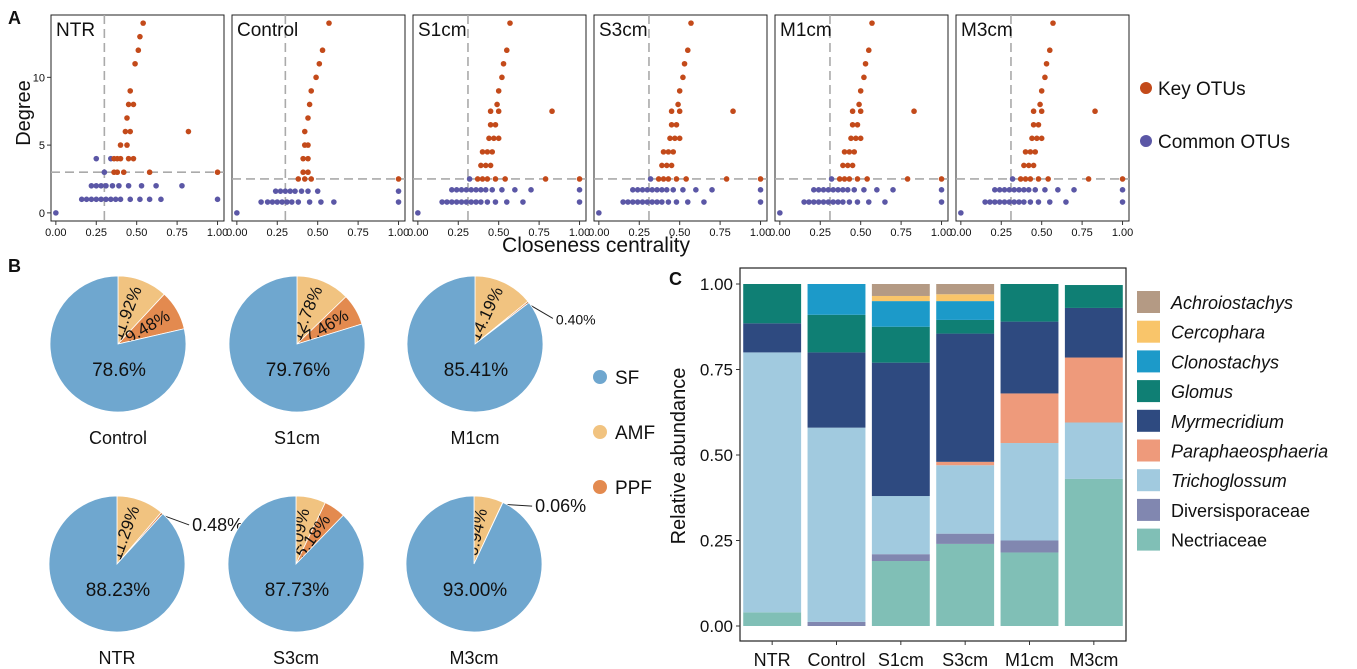  What do you see at coordinates (1231, 303) in the screenshot?
I see `legend-label-achroiostachys: Achroiostachys` at bounding box center [1231, 303].